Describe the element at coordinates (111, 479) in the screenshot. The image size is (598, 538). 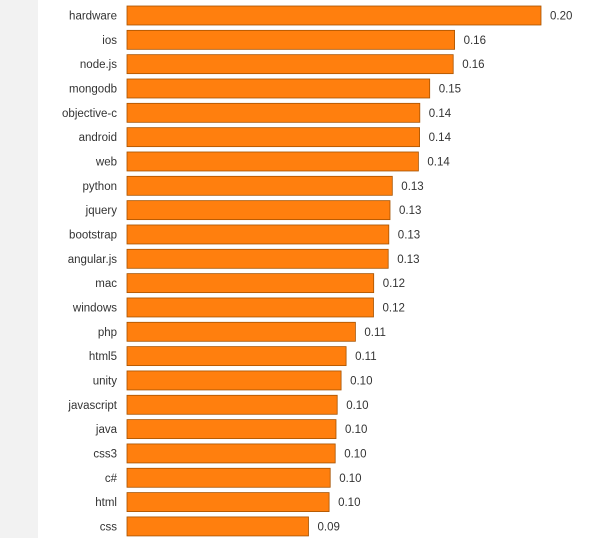
I see `category-label: c#` at that location.